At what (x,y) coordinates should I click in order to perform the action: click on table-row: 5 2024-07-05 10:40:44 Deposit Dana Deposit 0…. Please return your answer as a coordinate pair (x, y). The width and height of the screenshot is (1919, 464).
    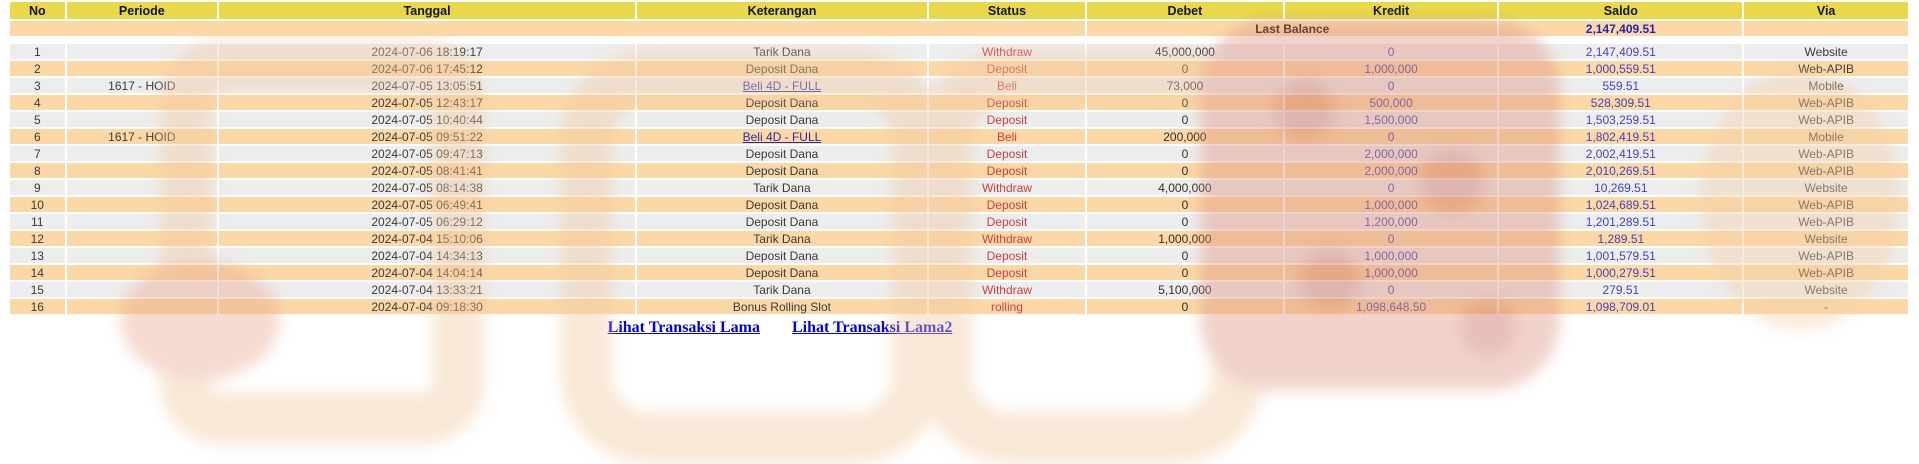
    Looking at the image, I should click on (959, 119).